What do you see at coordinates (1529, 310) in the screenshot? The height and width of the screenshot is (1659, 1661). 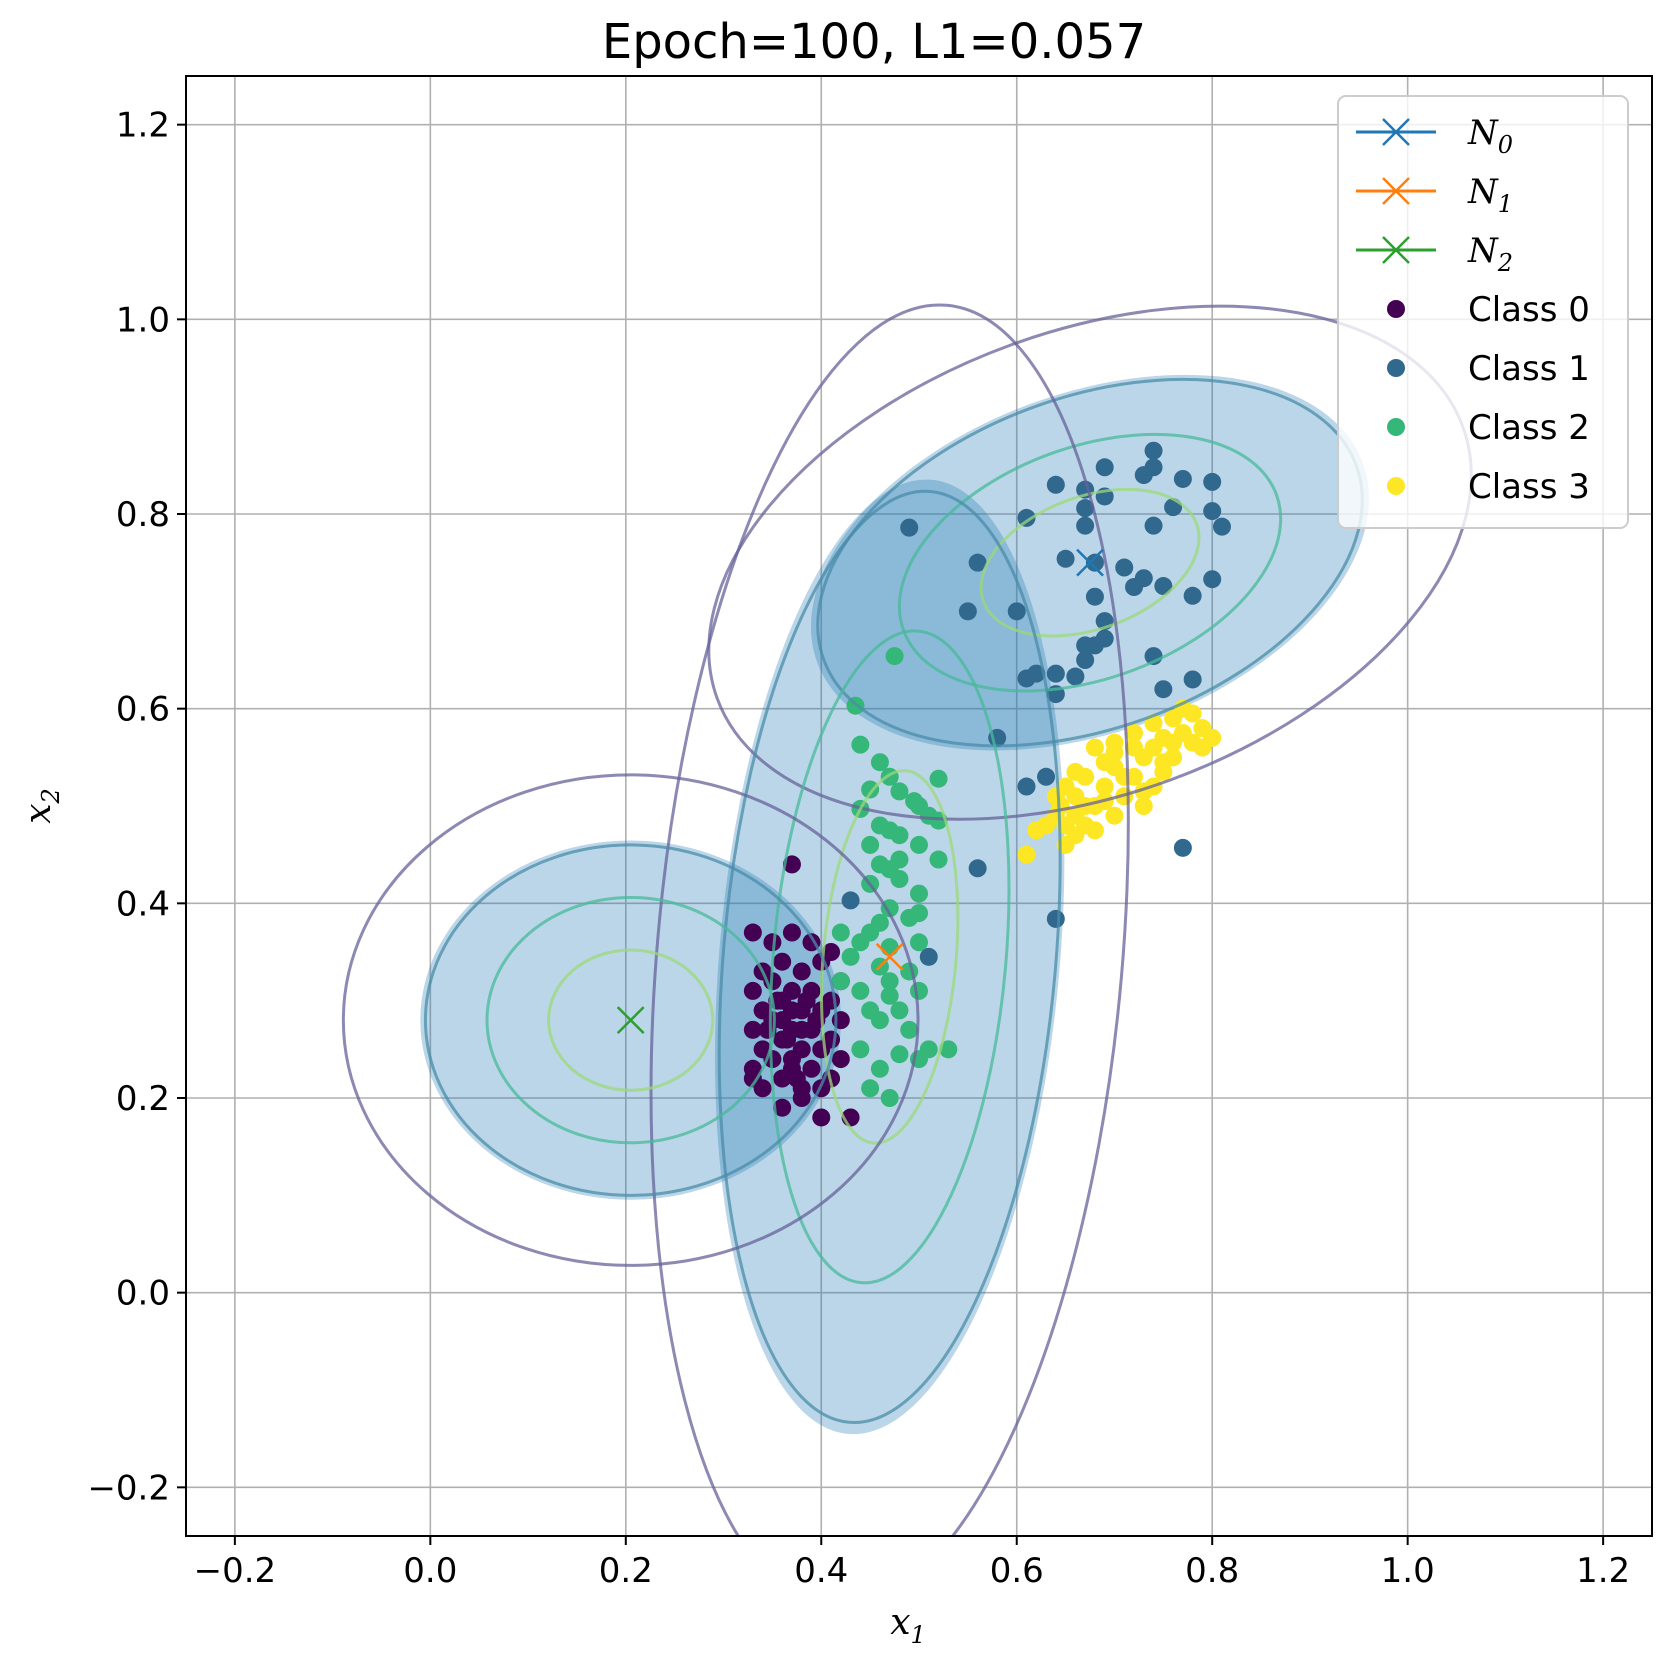 I see `legend-label-class-0: Class 0` at bounding box center [1529, 310].